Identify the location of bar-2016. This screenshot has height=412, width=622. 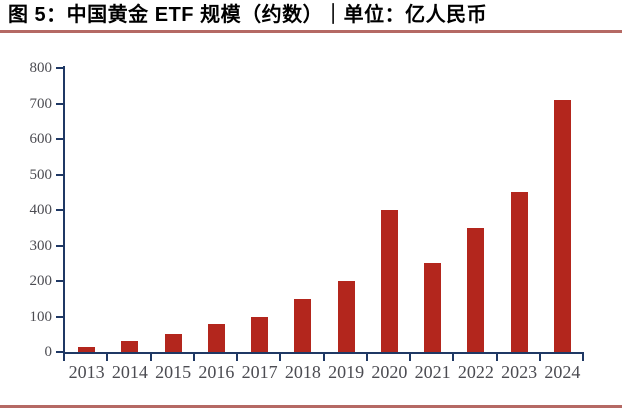
(216, 337).